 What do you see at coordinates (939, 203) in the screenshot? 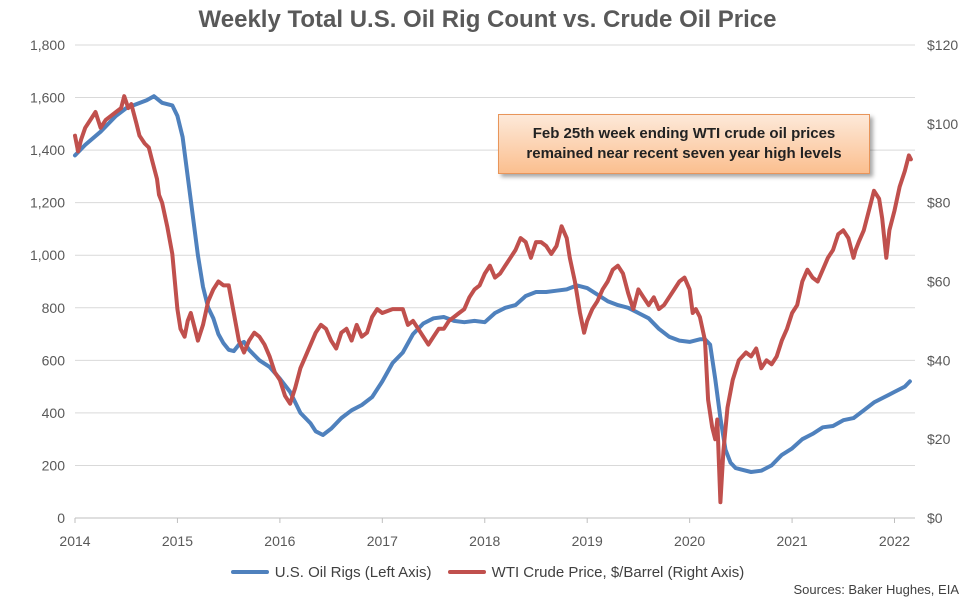
I see `y-right-tick-label: $80` at bounding box center [939, 203].